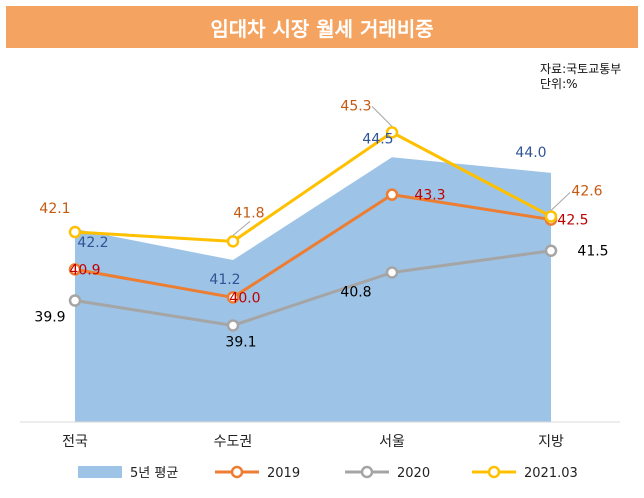  I want to click on category-label: 전국, so click(75, 442).